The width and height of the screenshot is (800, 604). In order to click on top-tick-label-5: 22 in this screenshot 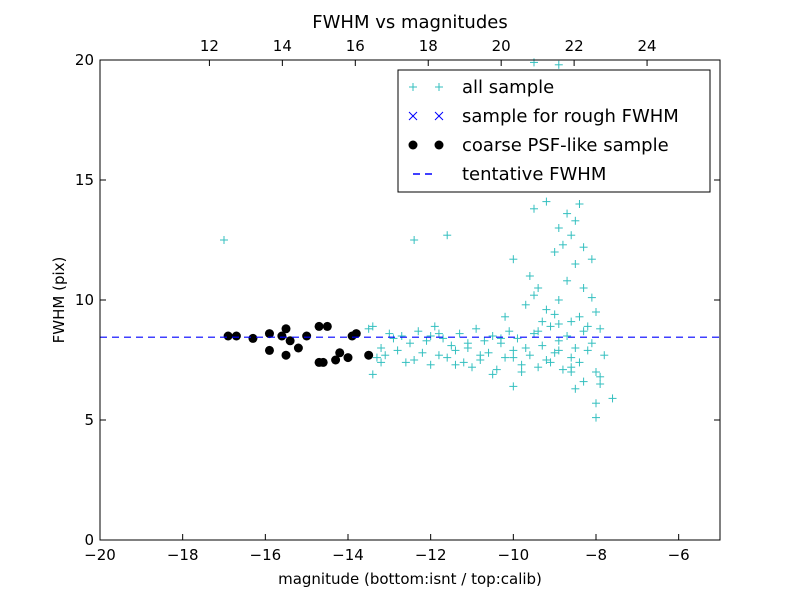, I will do `click(574, 46)`.